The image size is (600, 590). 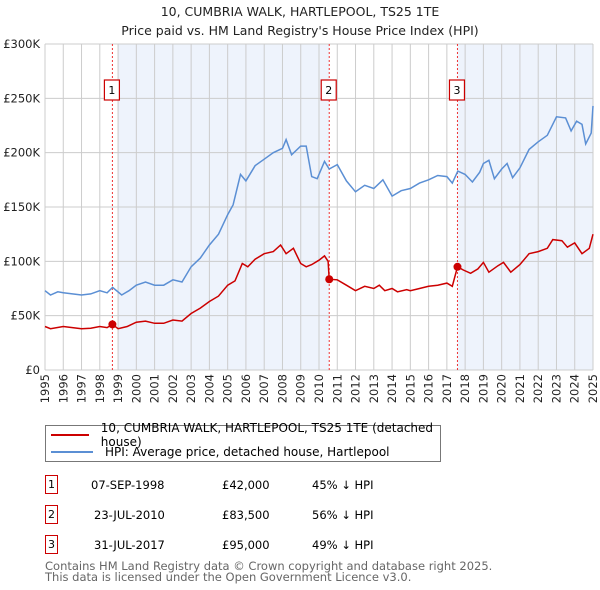 What do you see at coordinates (556, 388) in the screenshot?
I see `x-tick-label: 2023` at bounding box center [556, 388].